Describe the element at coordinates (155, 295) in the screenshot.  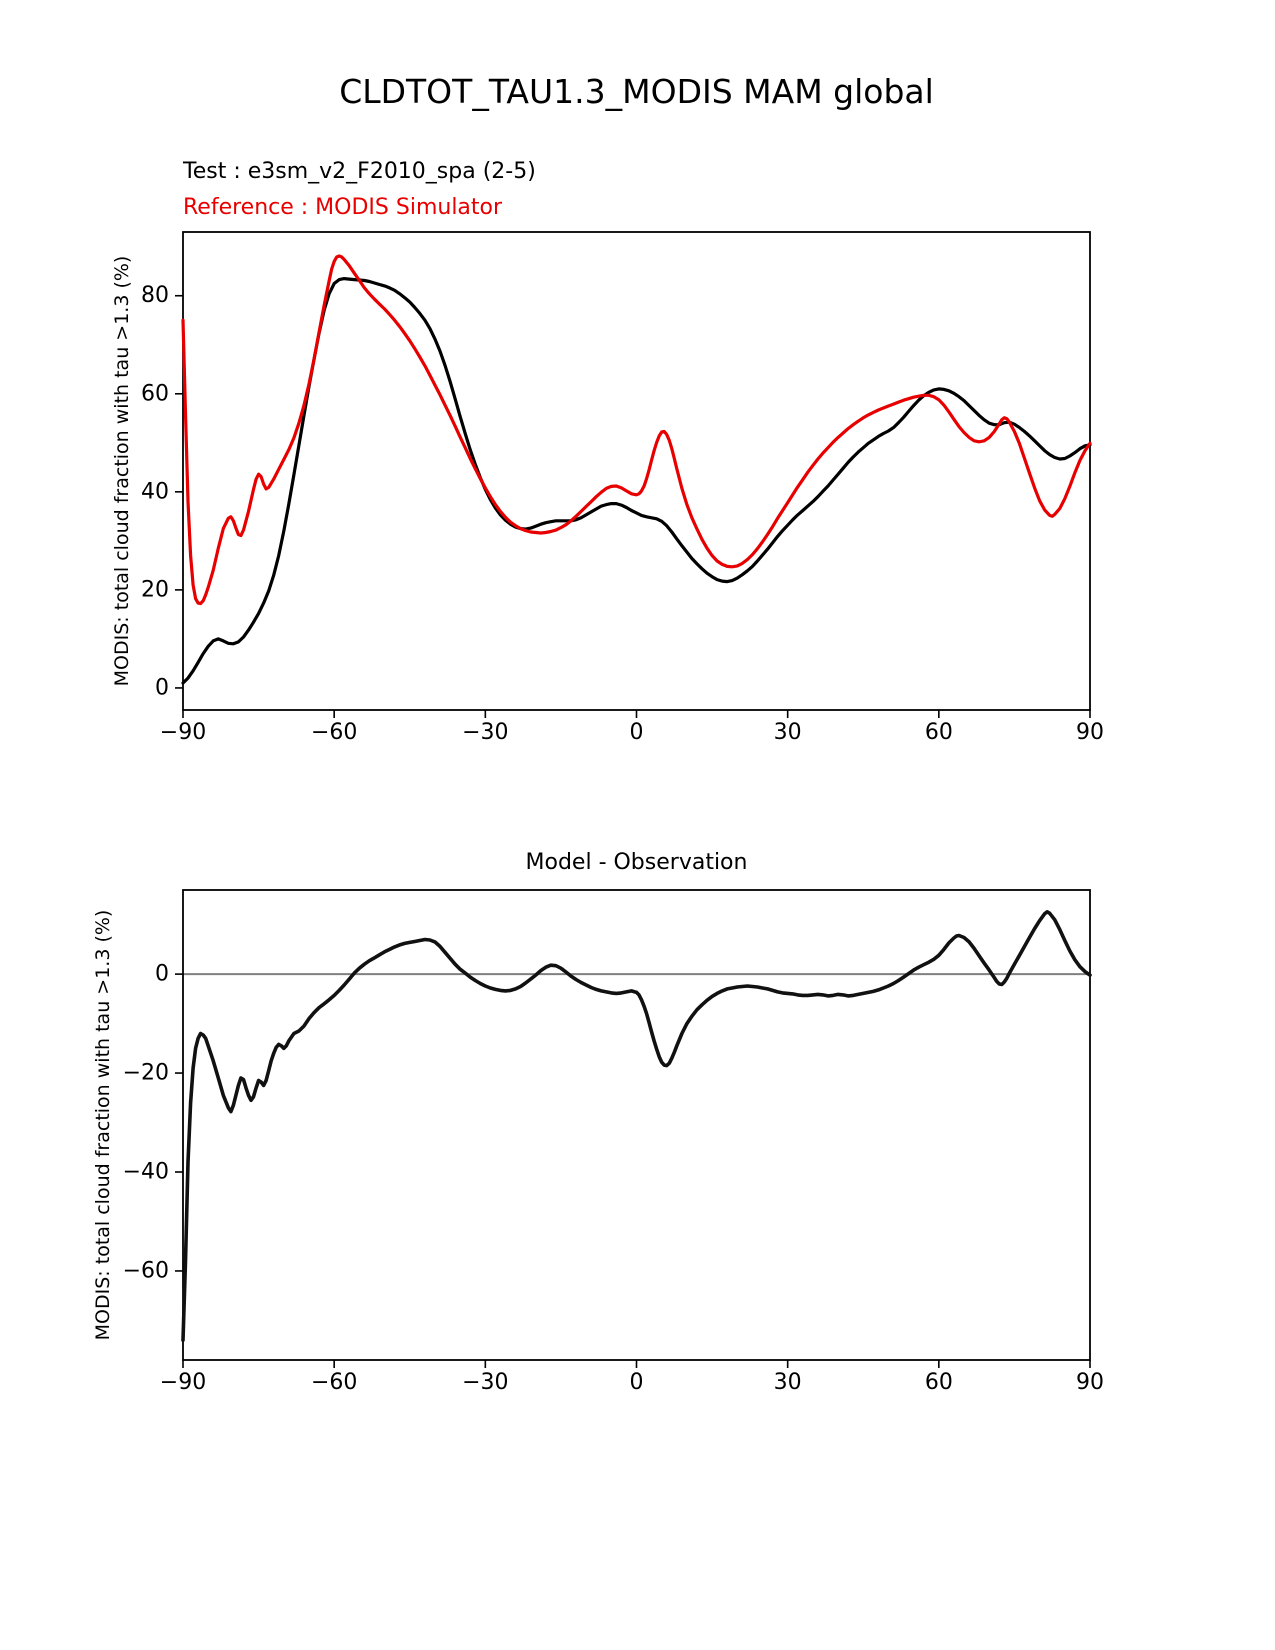
I see `y-tick-label: 80` at that location.